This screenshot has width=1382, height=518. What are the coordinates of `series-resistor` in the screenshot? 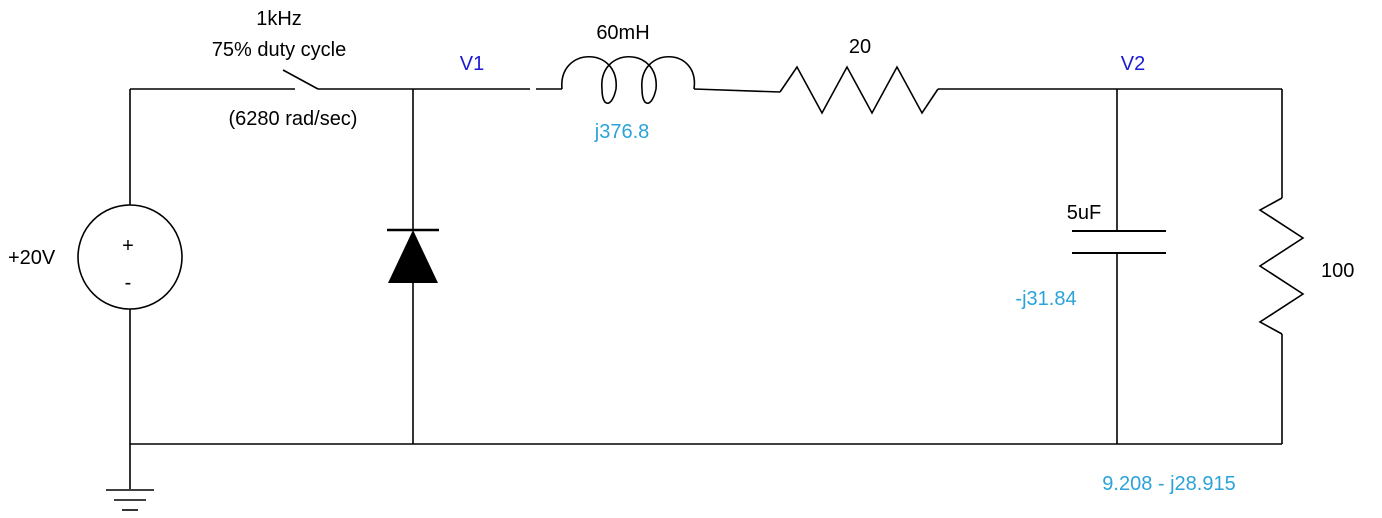 It's located at (1030, 90).